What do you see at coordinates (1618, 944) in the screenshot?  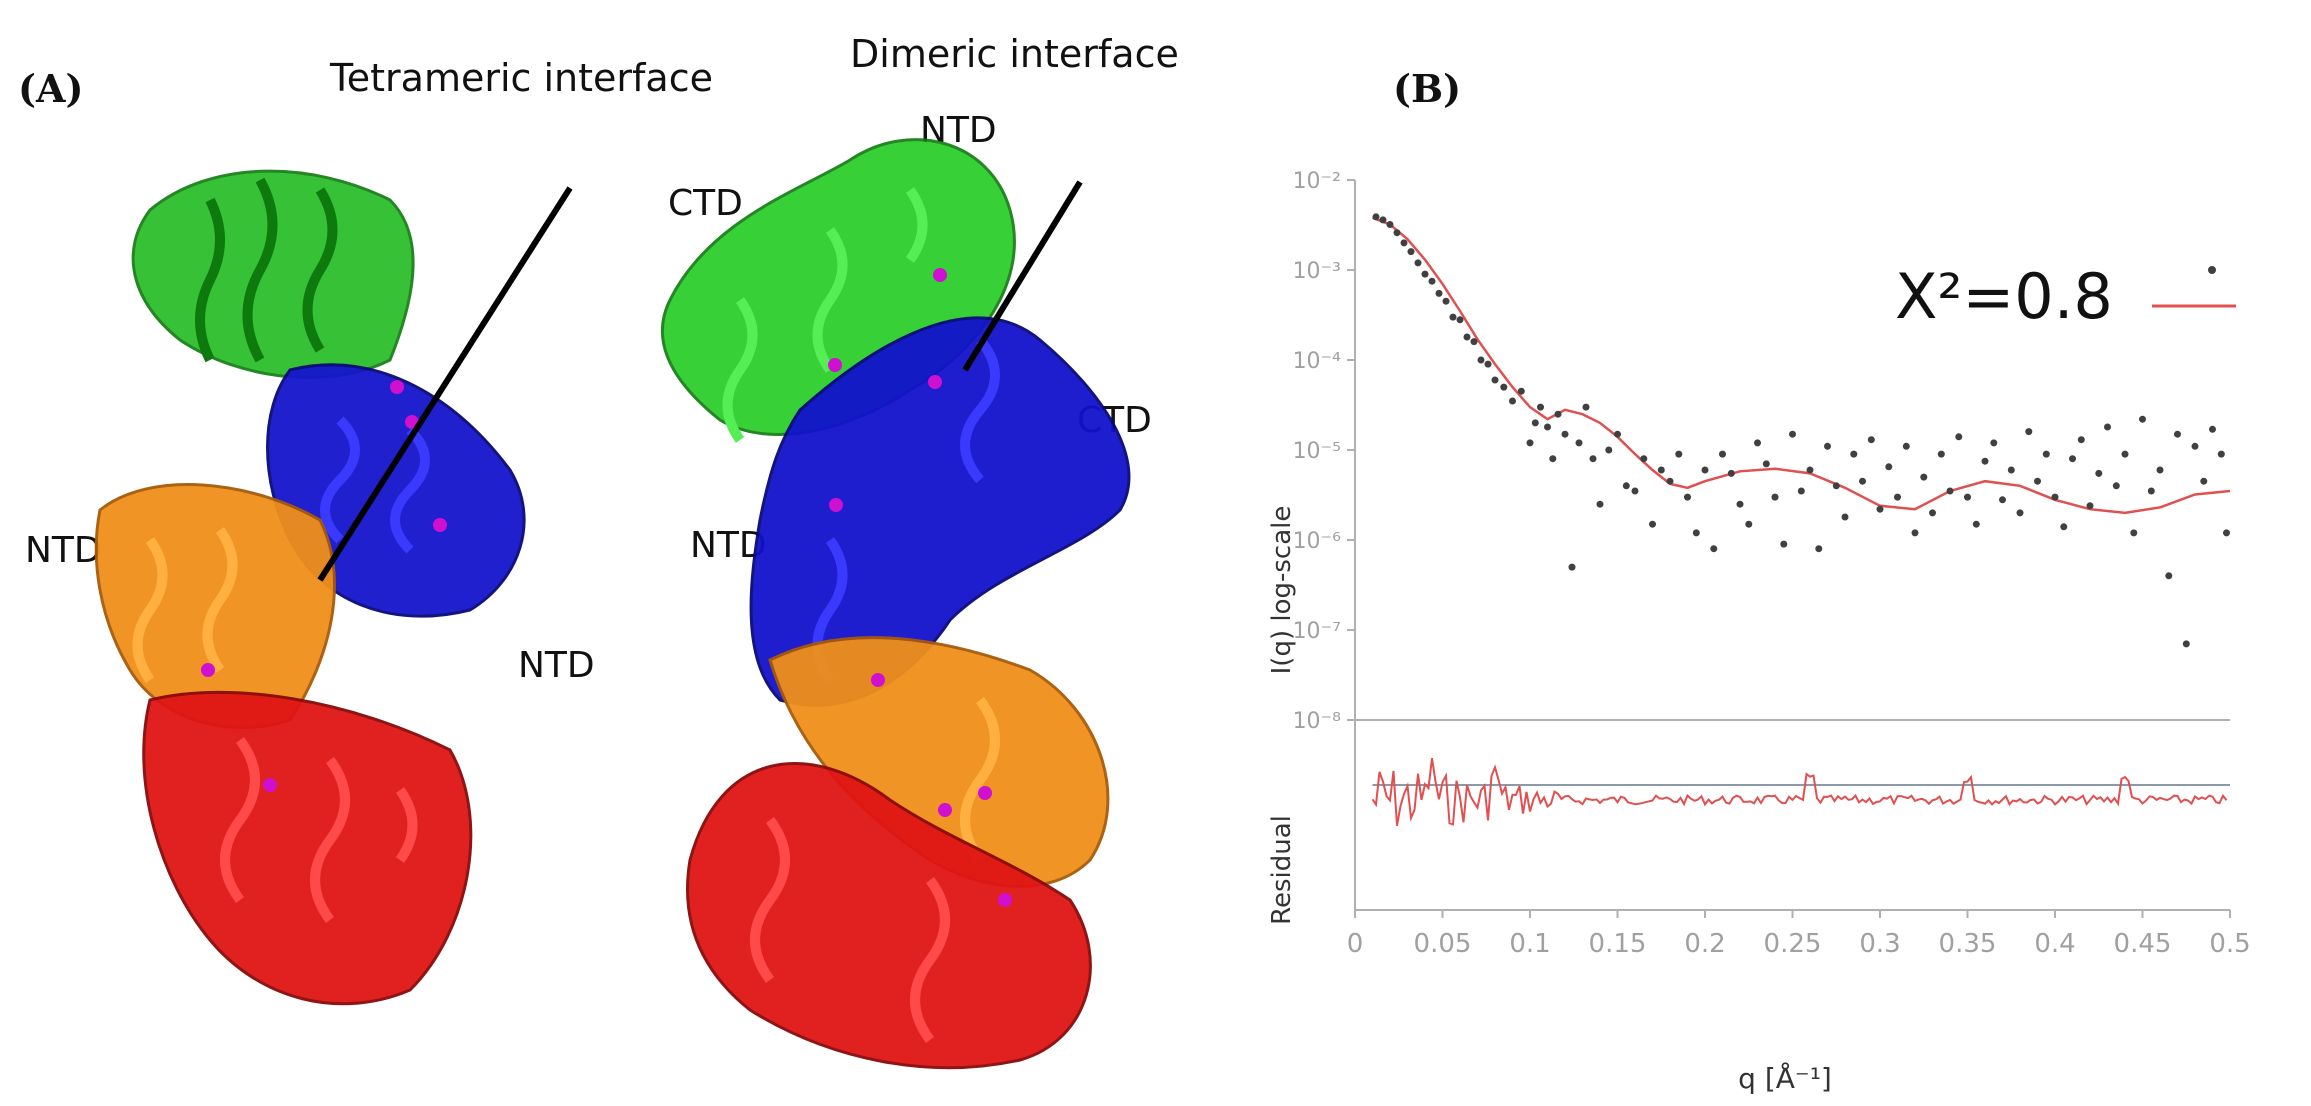 I see `x-tick-label: 0.15` at bounding box center [1618, 944].